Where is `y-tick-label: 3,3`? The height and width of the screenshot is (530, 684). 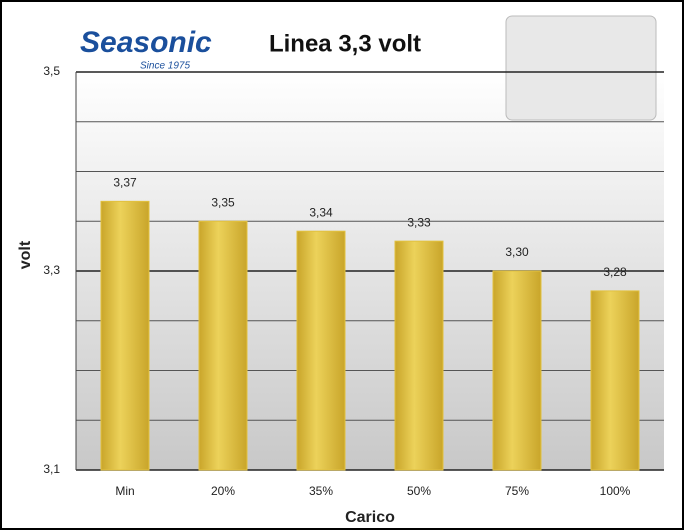
y-tick-label: 3,3 is located at coordinates (51, 270).